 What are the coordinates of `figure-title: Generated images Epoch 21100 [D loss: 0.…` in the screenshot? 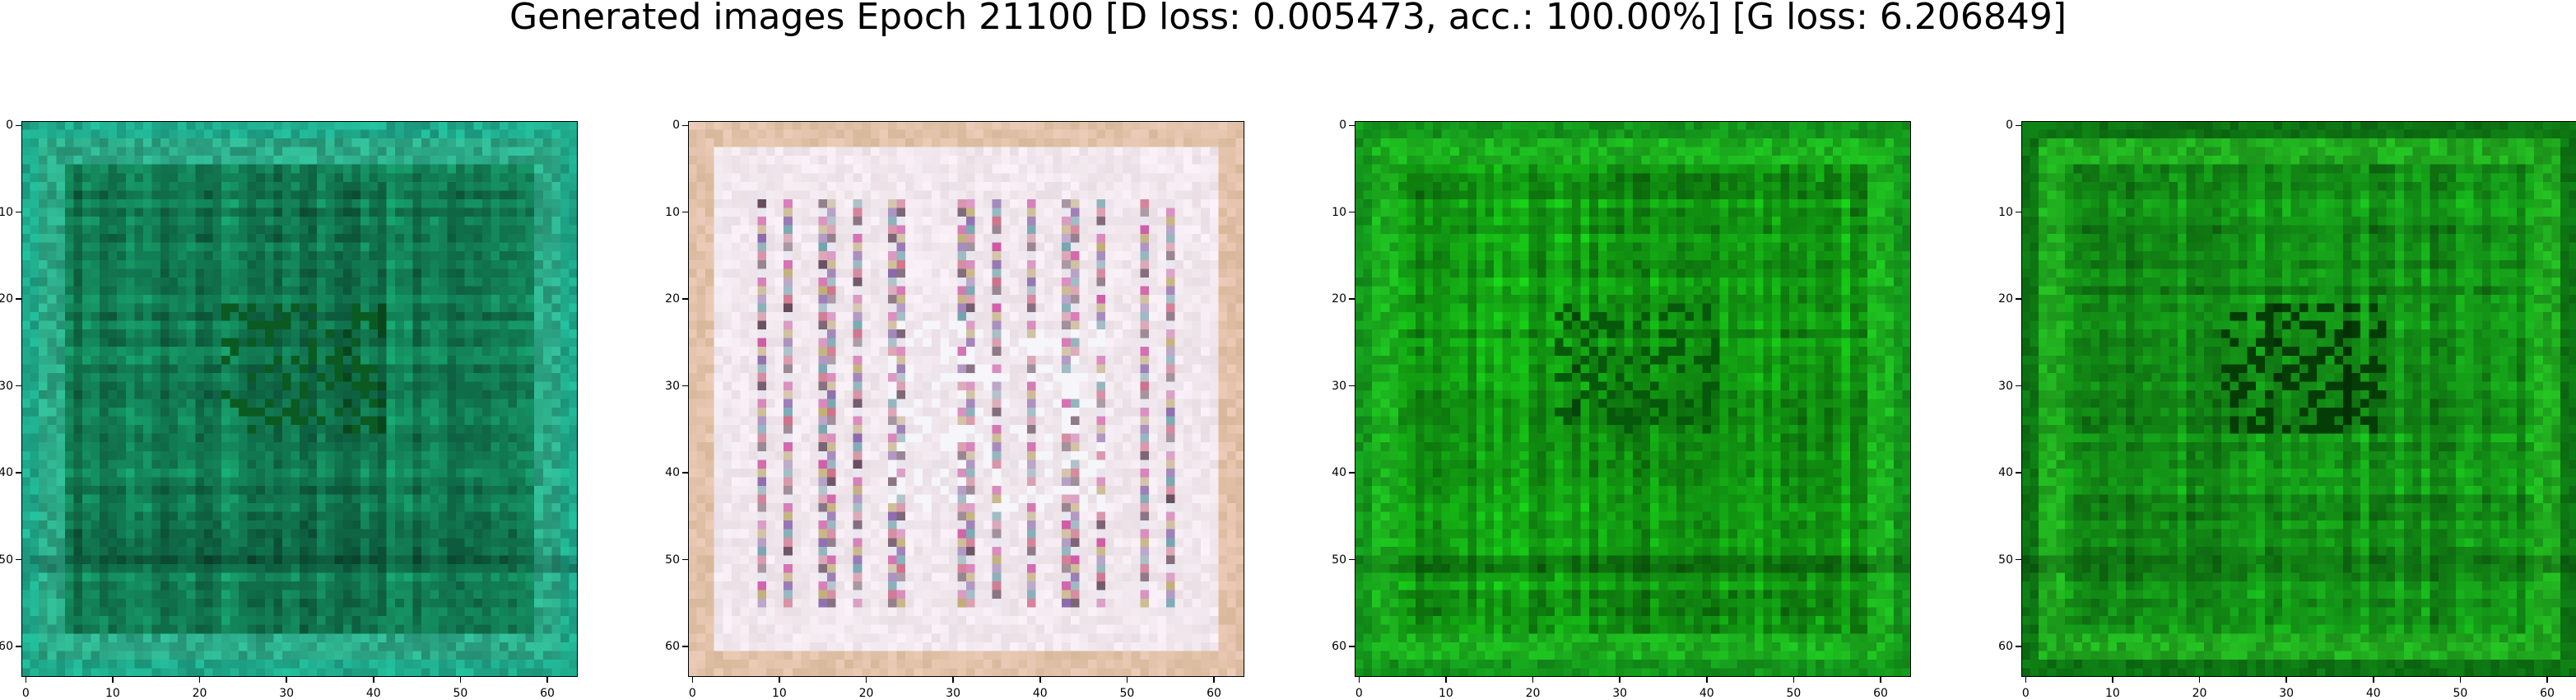 It's located at (1288, 19).